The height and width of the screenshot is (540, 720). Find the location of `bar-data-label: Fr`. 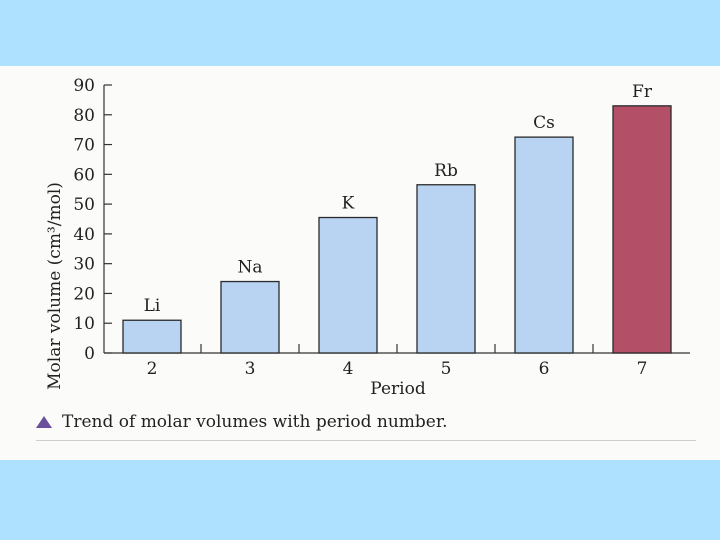

bar-data-label: Fr is located at coordinates (642, 92).